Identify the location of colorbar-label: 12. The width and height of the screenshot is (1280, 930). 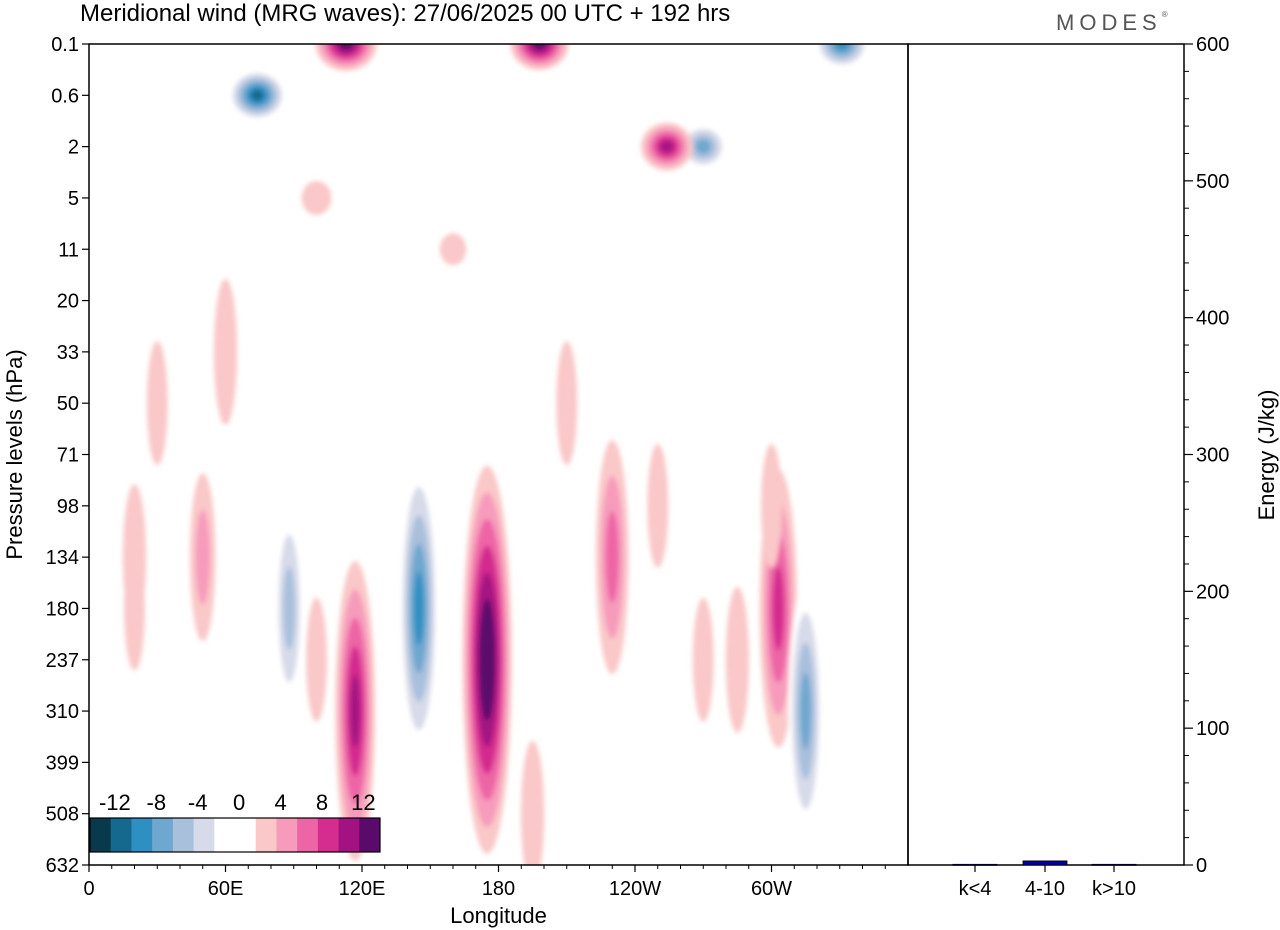
(363, 802).